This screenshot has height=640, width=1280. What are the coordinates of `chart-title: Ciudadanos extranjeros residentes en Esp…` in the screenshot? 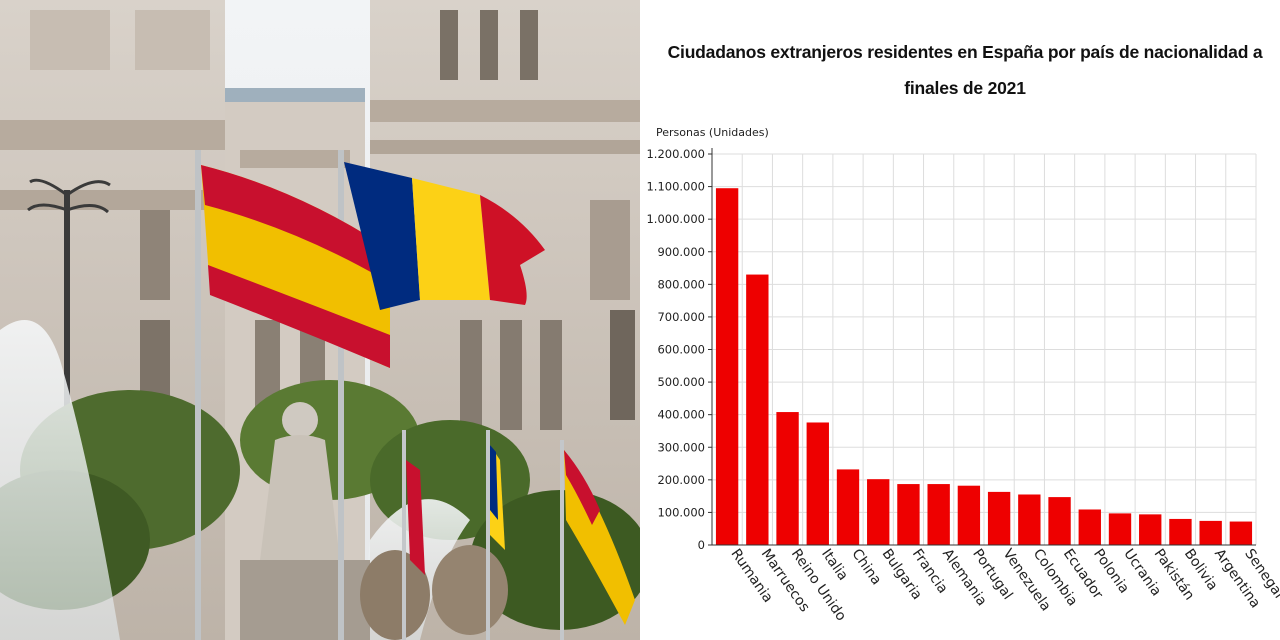 It's located at (965, 70).